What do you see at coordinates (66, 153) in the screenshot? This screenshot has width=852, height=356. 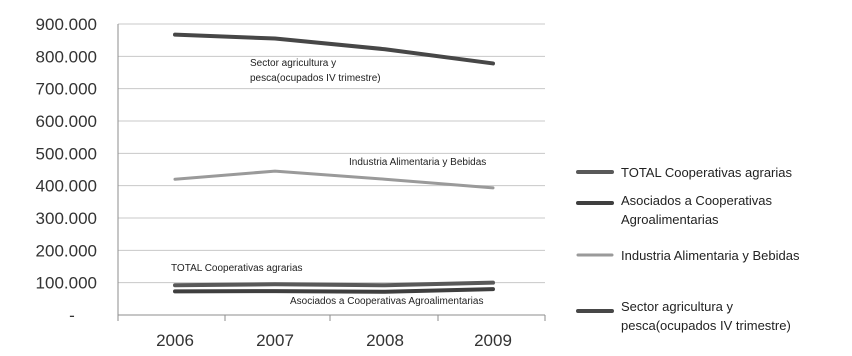 I see `y-tick-label: 500.000` at bounding box center [66, 153].